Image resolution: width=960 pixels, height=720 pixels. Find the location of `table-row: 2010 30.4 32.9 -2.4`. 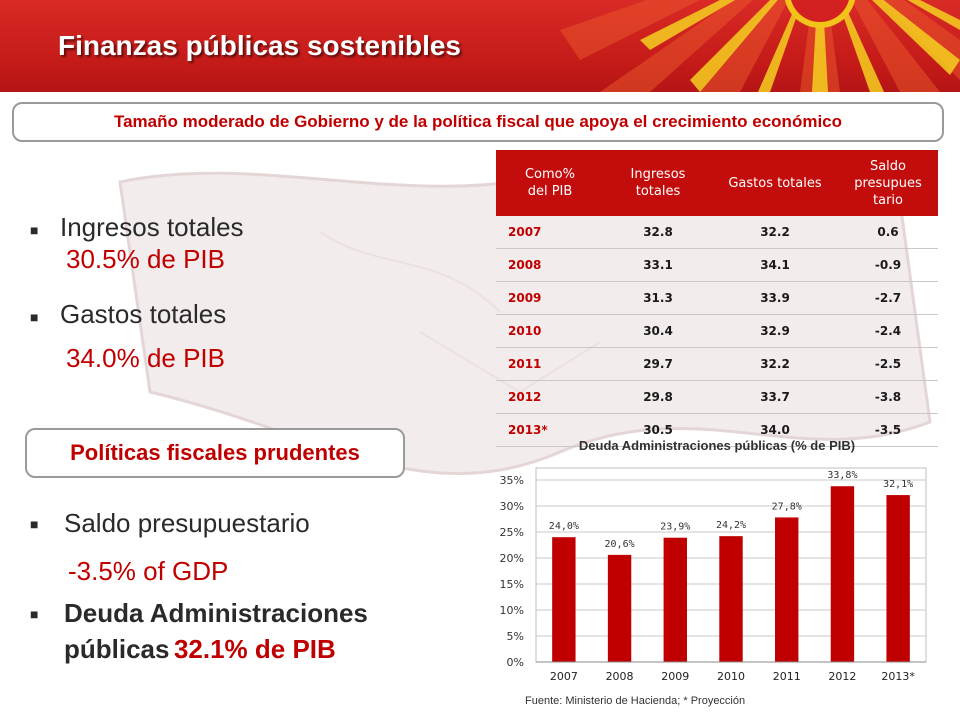

table-row: 2010 30.4 32.9 -2.4 is located at coordinates (717, 331).